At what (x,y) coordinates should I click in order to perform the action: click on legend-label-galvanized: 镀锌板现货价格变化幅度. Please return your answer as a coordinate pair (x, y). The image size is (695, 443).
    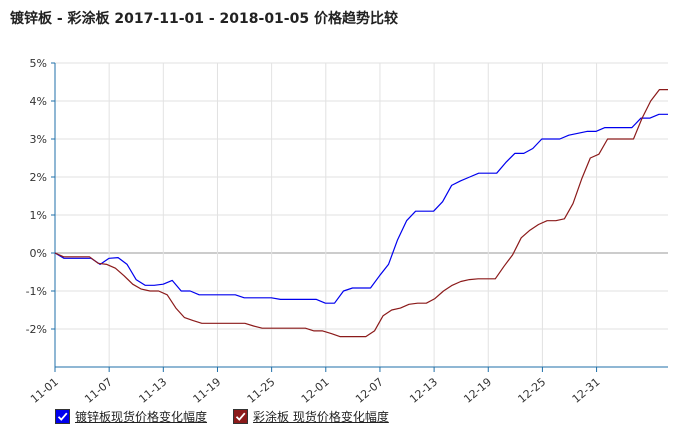
    Looking at the image, I should click on (141, 417).